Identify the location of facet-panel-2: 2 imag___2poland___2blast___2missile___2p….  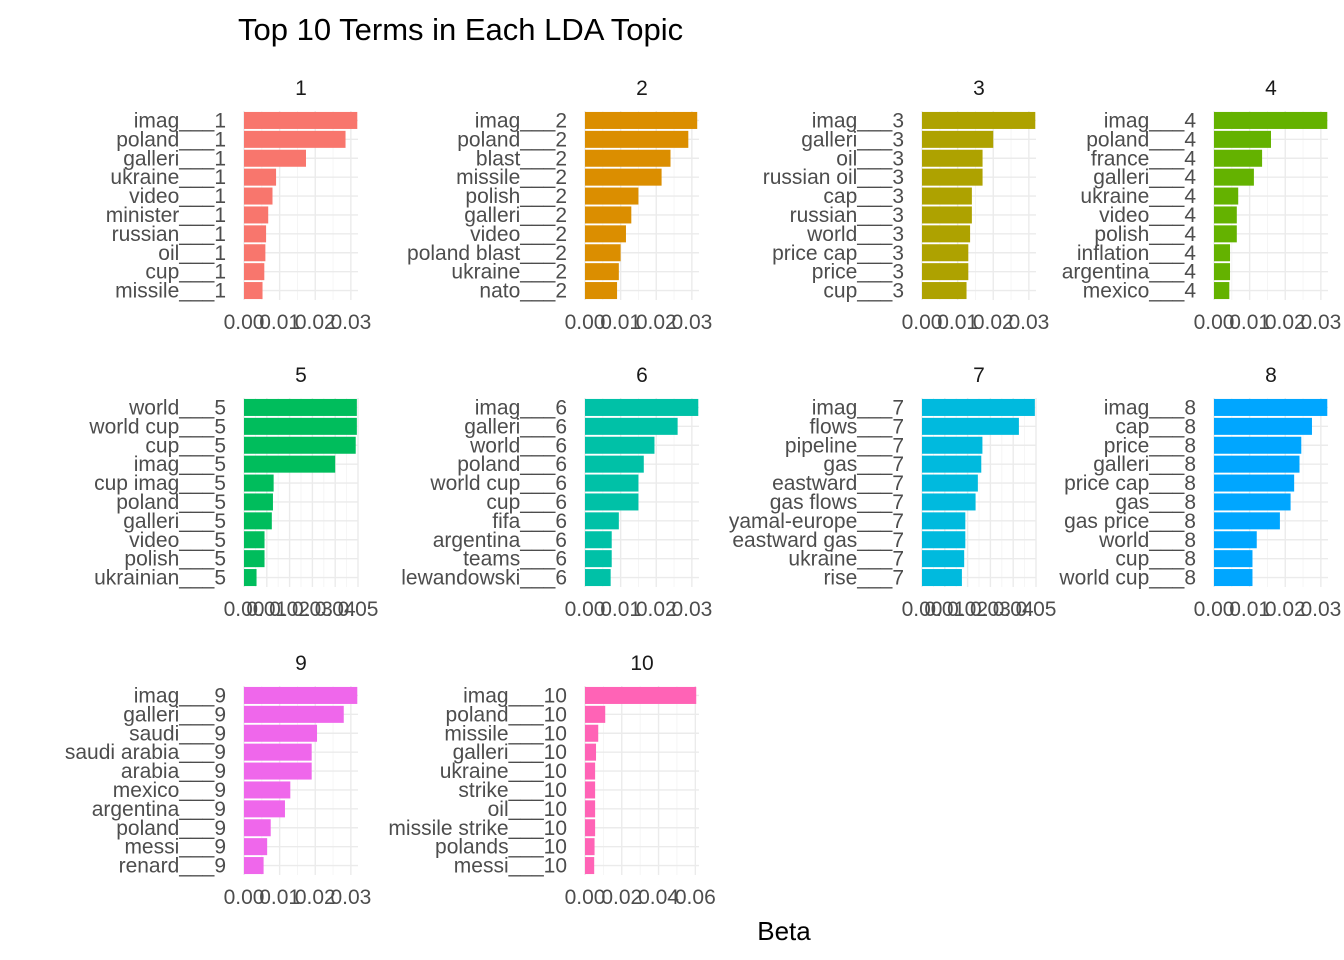
(559, 205).